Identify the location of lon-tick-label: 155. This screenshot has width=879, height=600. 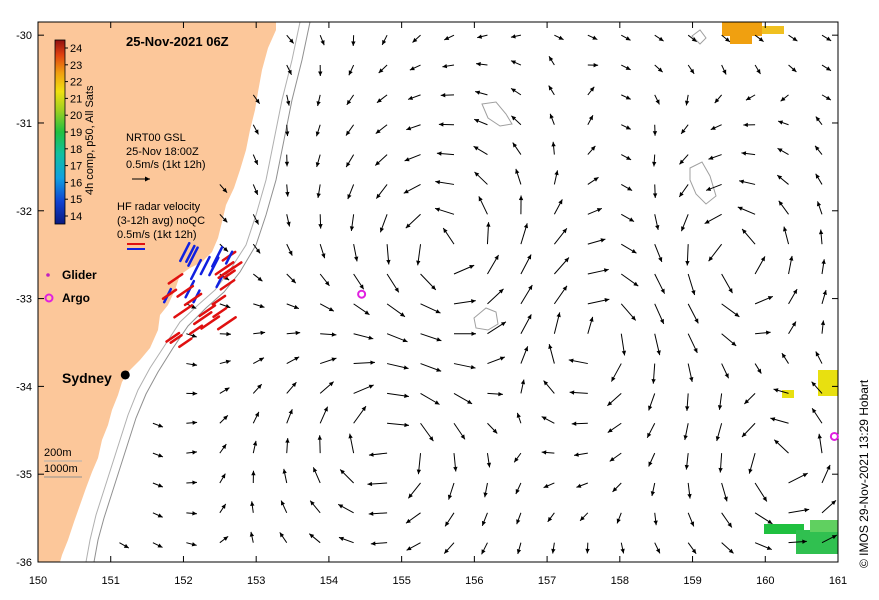
(401, 581).